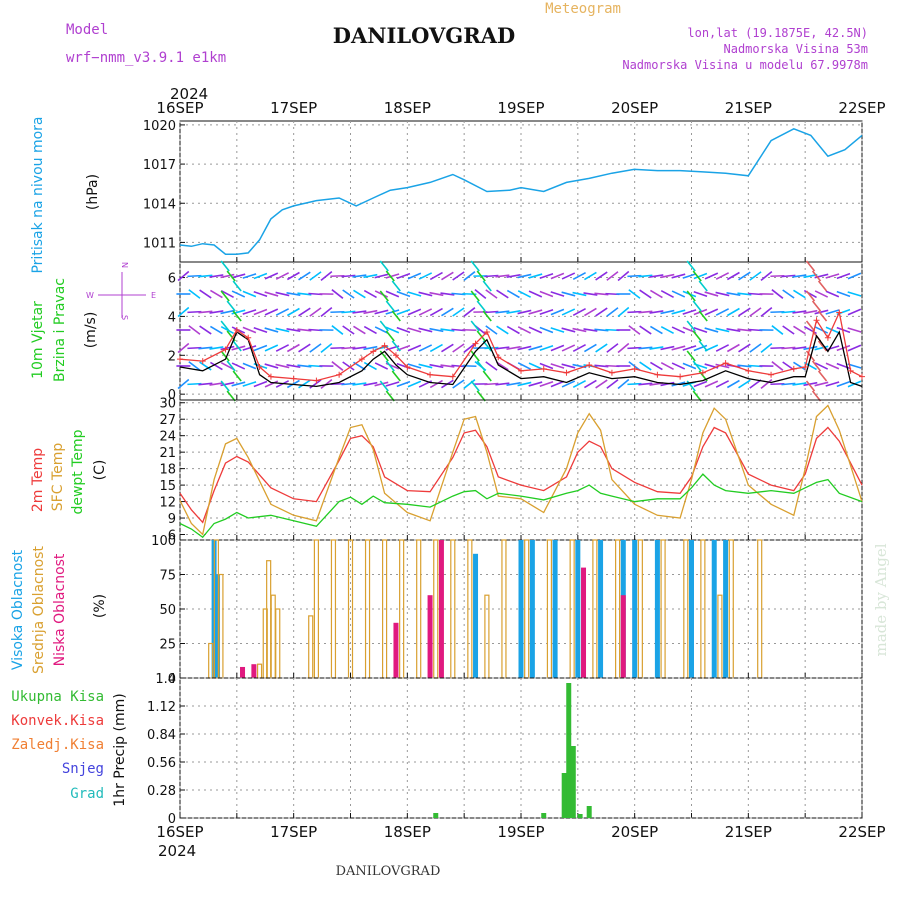  I want to click on time-tick-top: 18SEP, so click(407, 108).